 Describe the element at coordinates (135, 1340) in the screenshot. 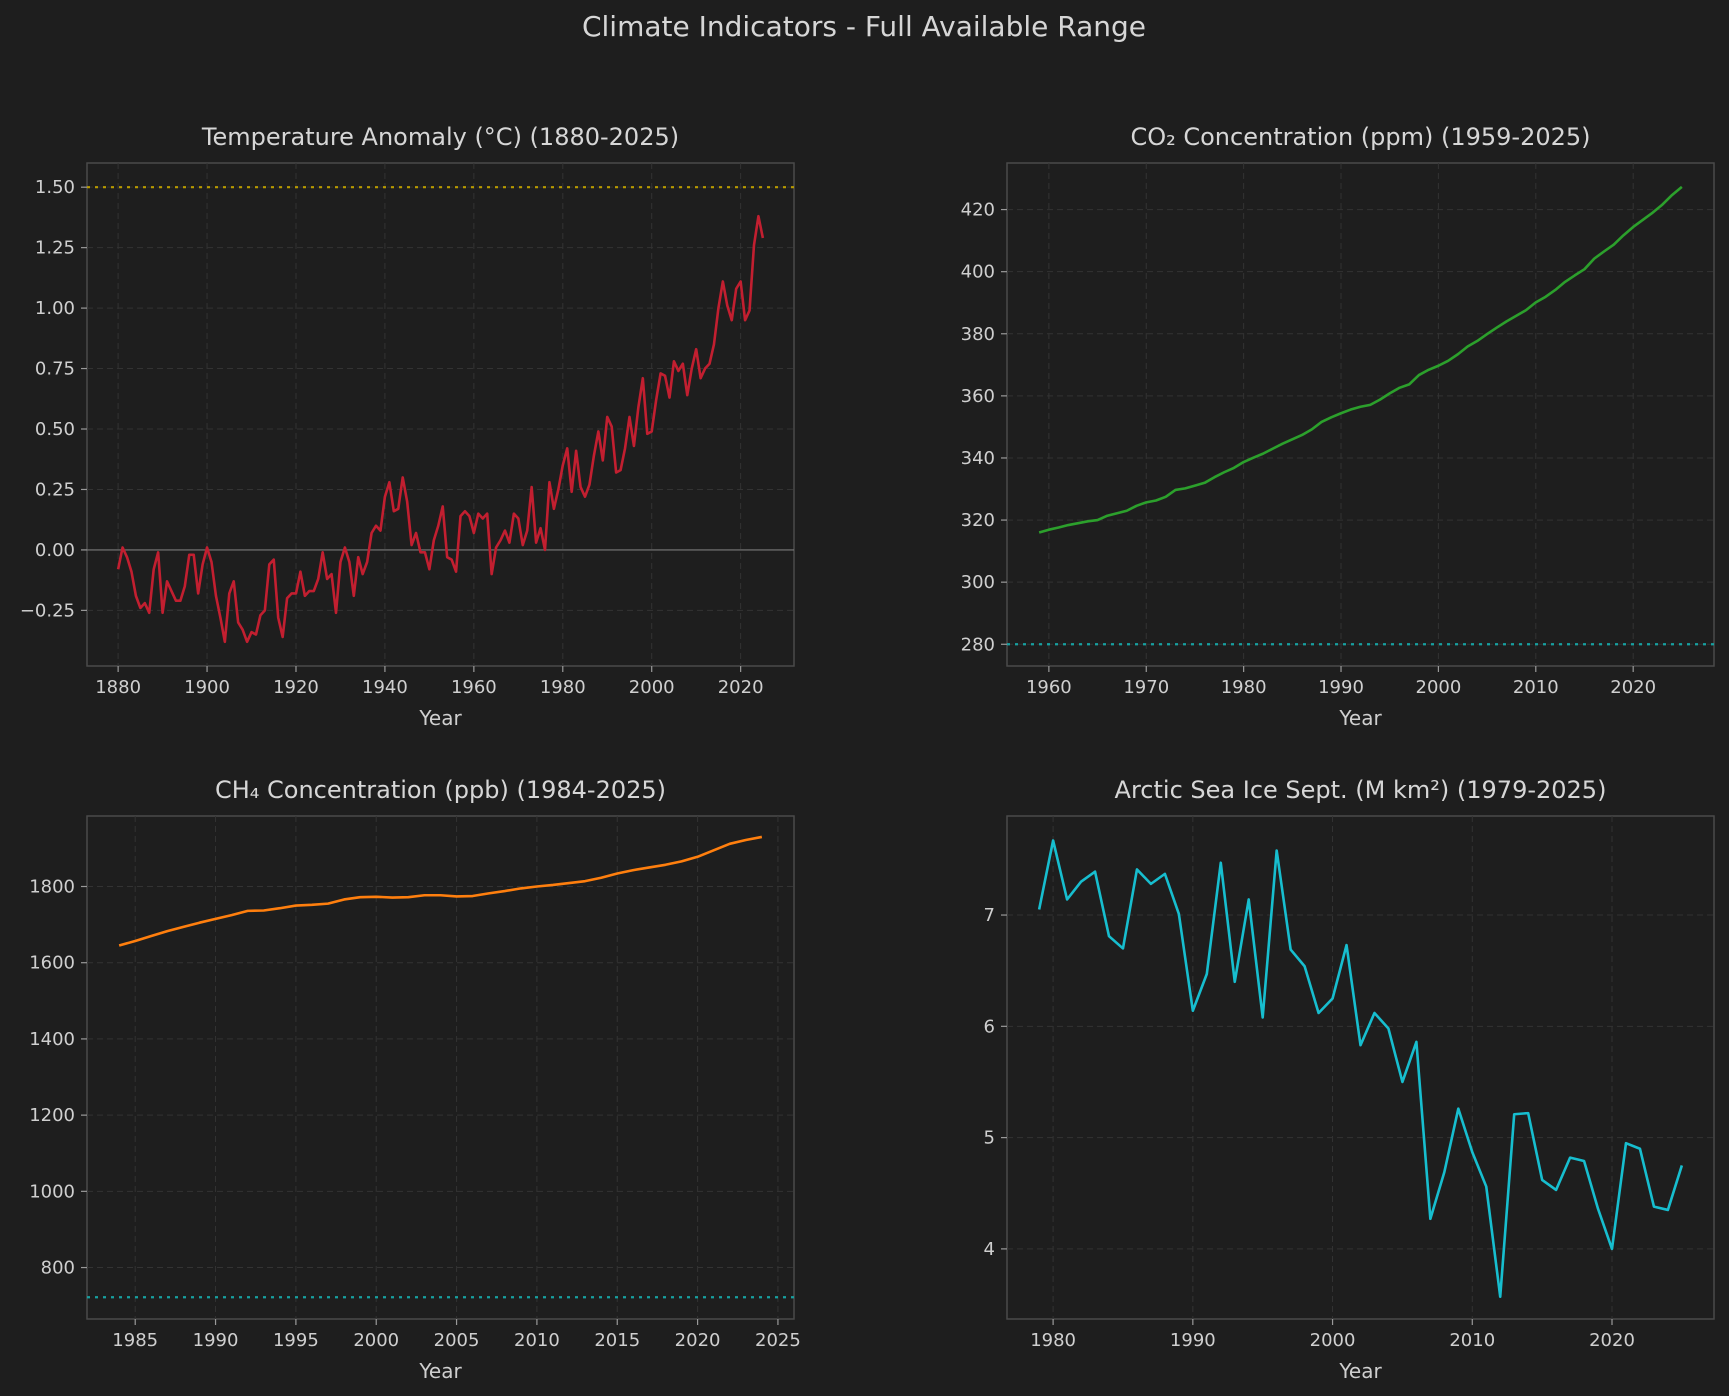

I see `x-tick-label: 1985` at that location.